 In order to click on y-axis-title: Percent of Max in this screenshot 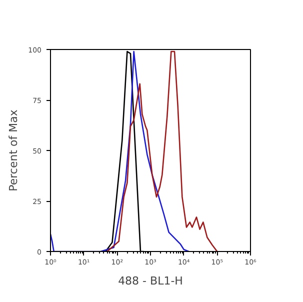, I will do `click(13, 150)`.